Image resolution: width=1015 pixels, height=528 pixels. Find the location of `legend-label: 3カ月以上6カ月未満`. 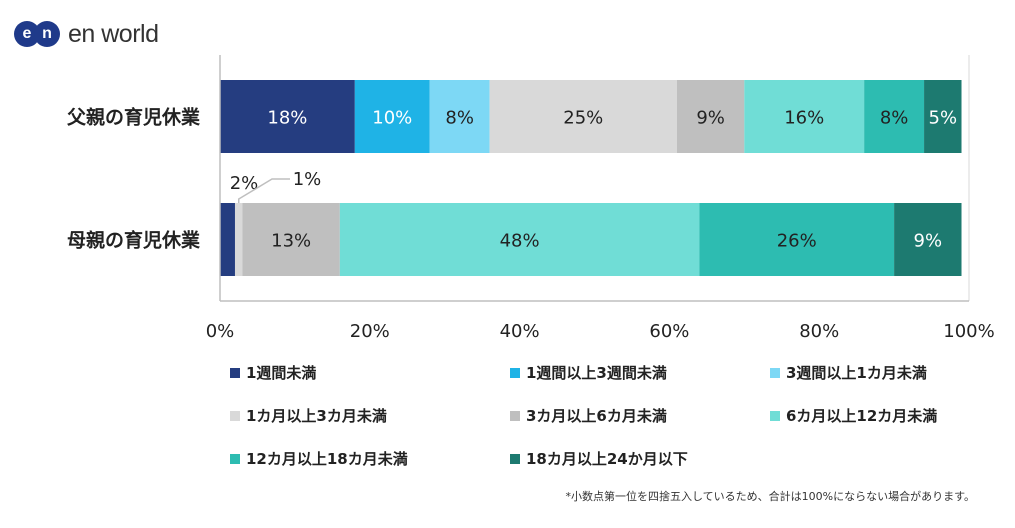

legend-label: 3カ月以上6カ月未満 is located at coordinates (596, 416).